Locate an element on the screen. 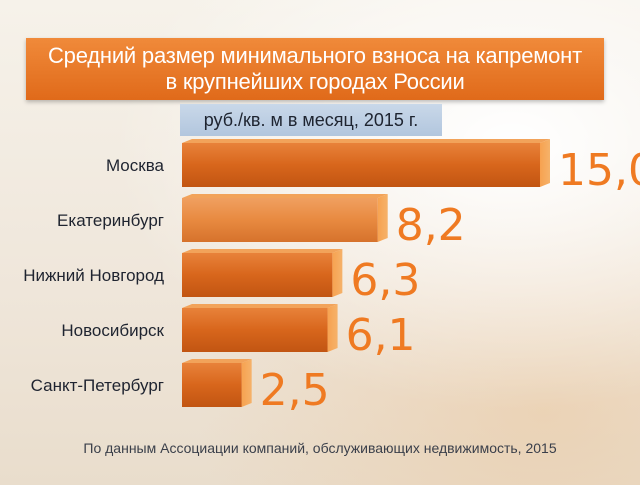 The height and width of the screenshot is (485, 640). category-label: Екатеринбург is located at coordinates (110, 220).